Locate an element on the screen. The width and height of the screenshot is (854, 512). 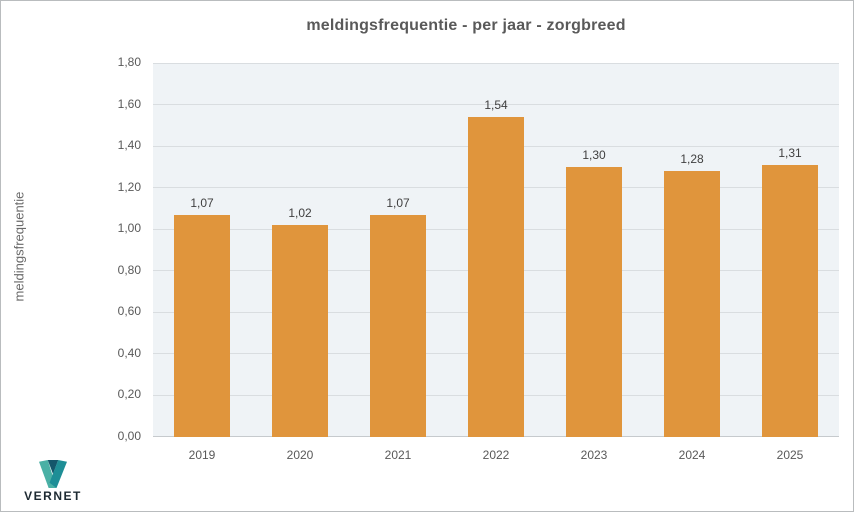
x-tick-label: 2025 is located at coordinates (790, 455).